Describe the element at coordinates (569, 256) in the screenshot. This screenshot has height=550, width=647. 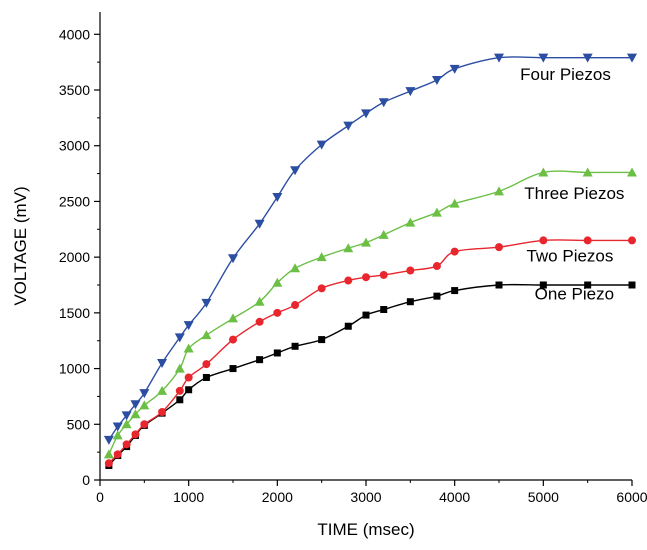
I see `series-label-two-piezos: Two Piezos` at that location.